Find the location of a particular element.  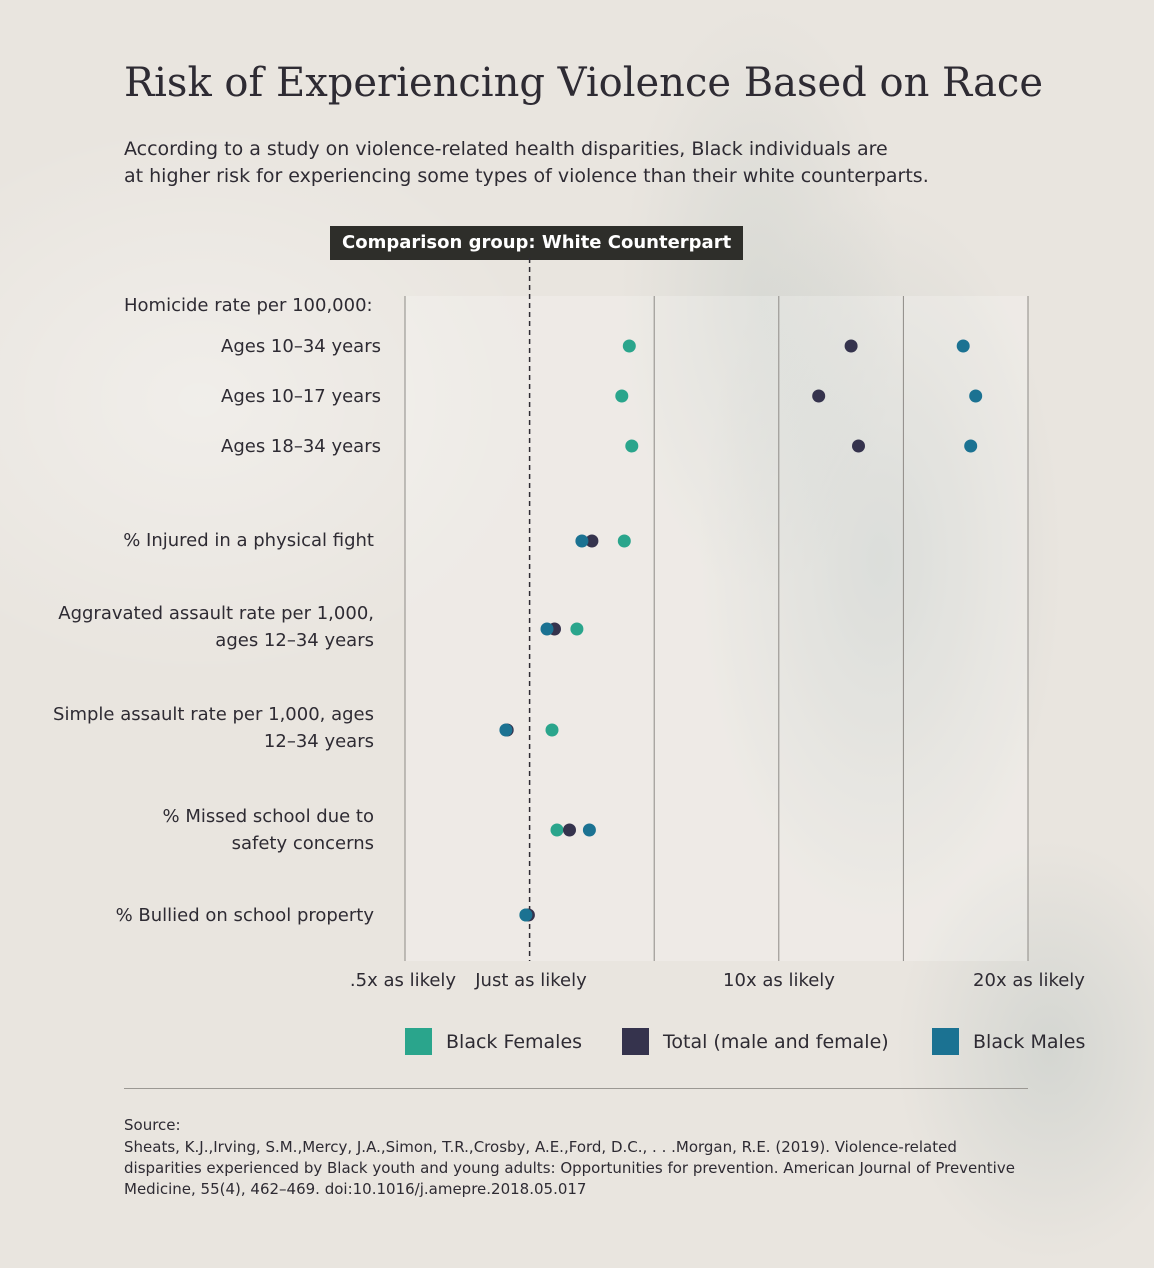

category-label-line: safety concerns is located at coordinates (302, 843).